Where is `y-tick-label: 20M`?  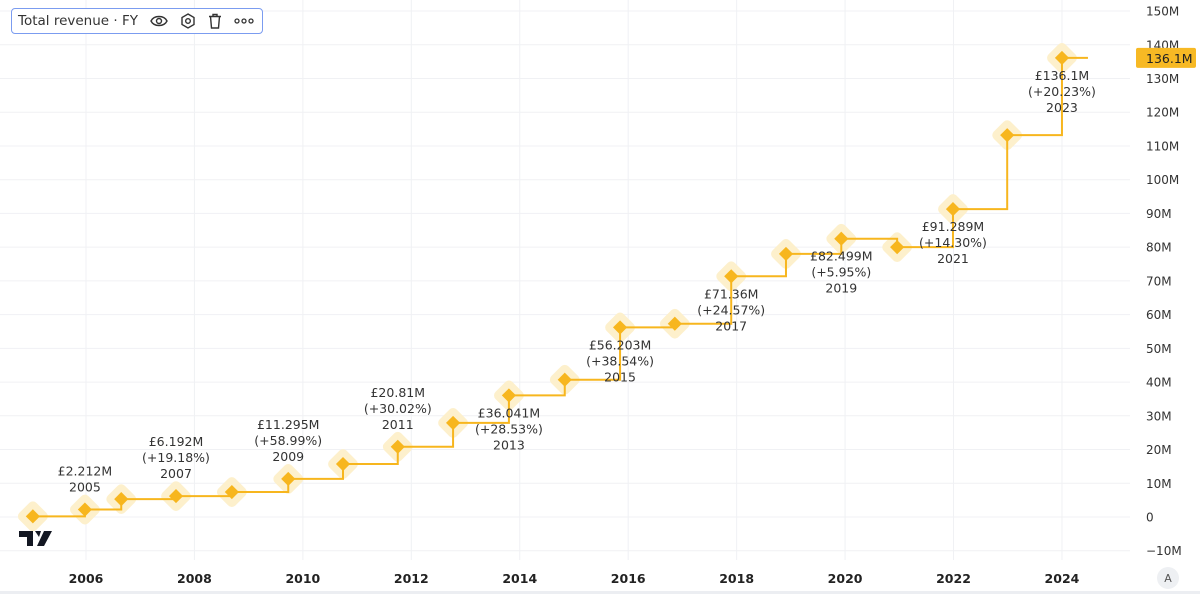
y-tick-label: 20M is located at coordinates (1159, 450).